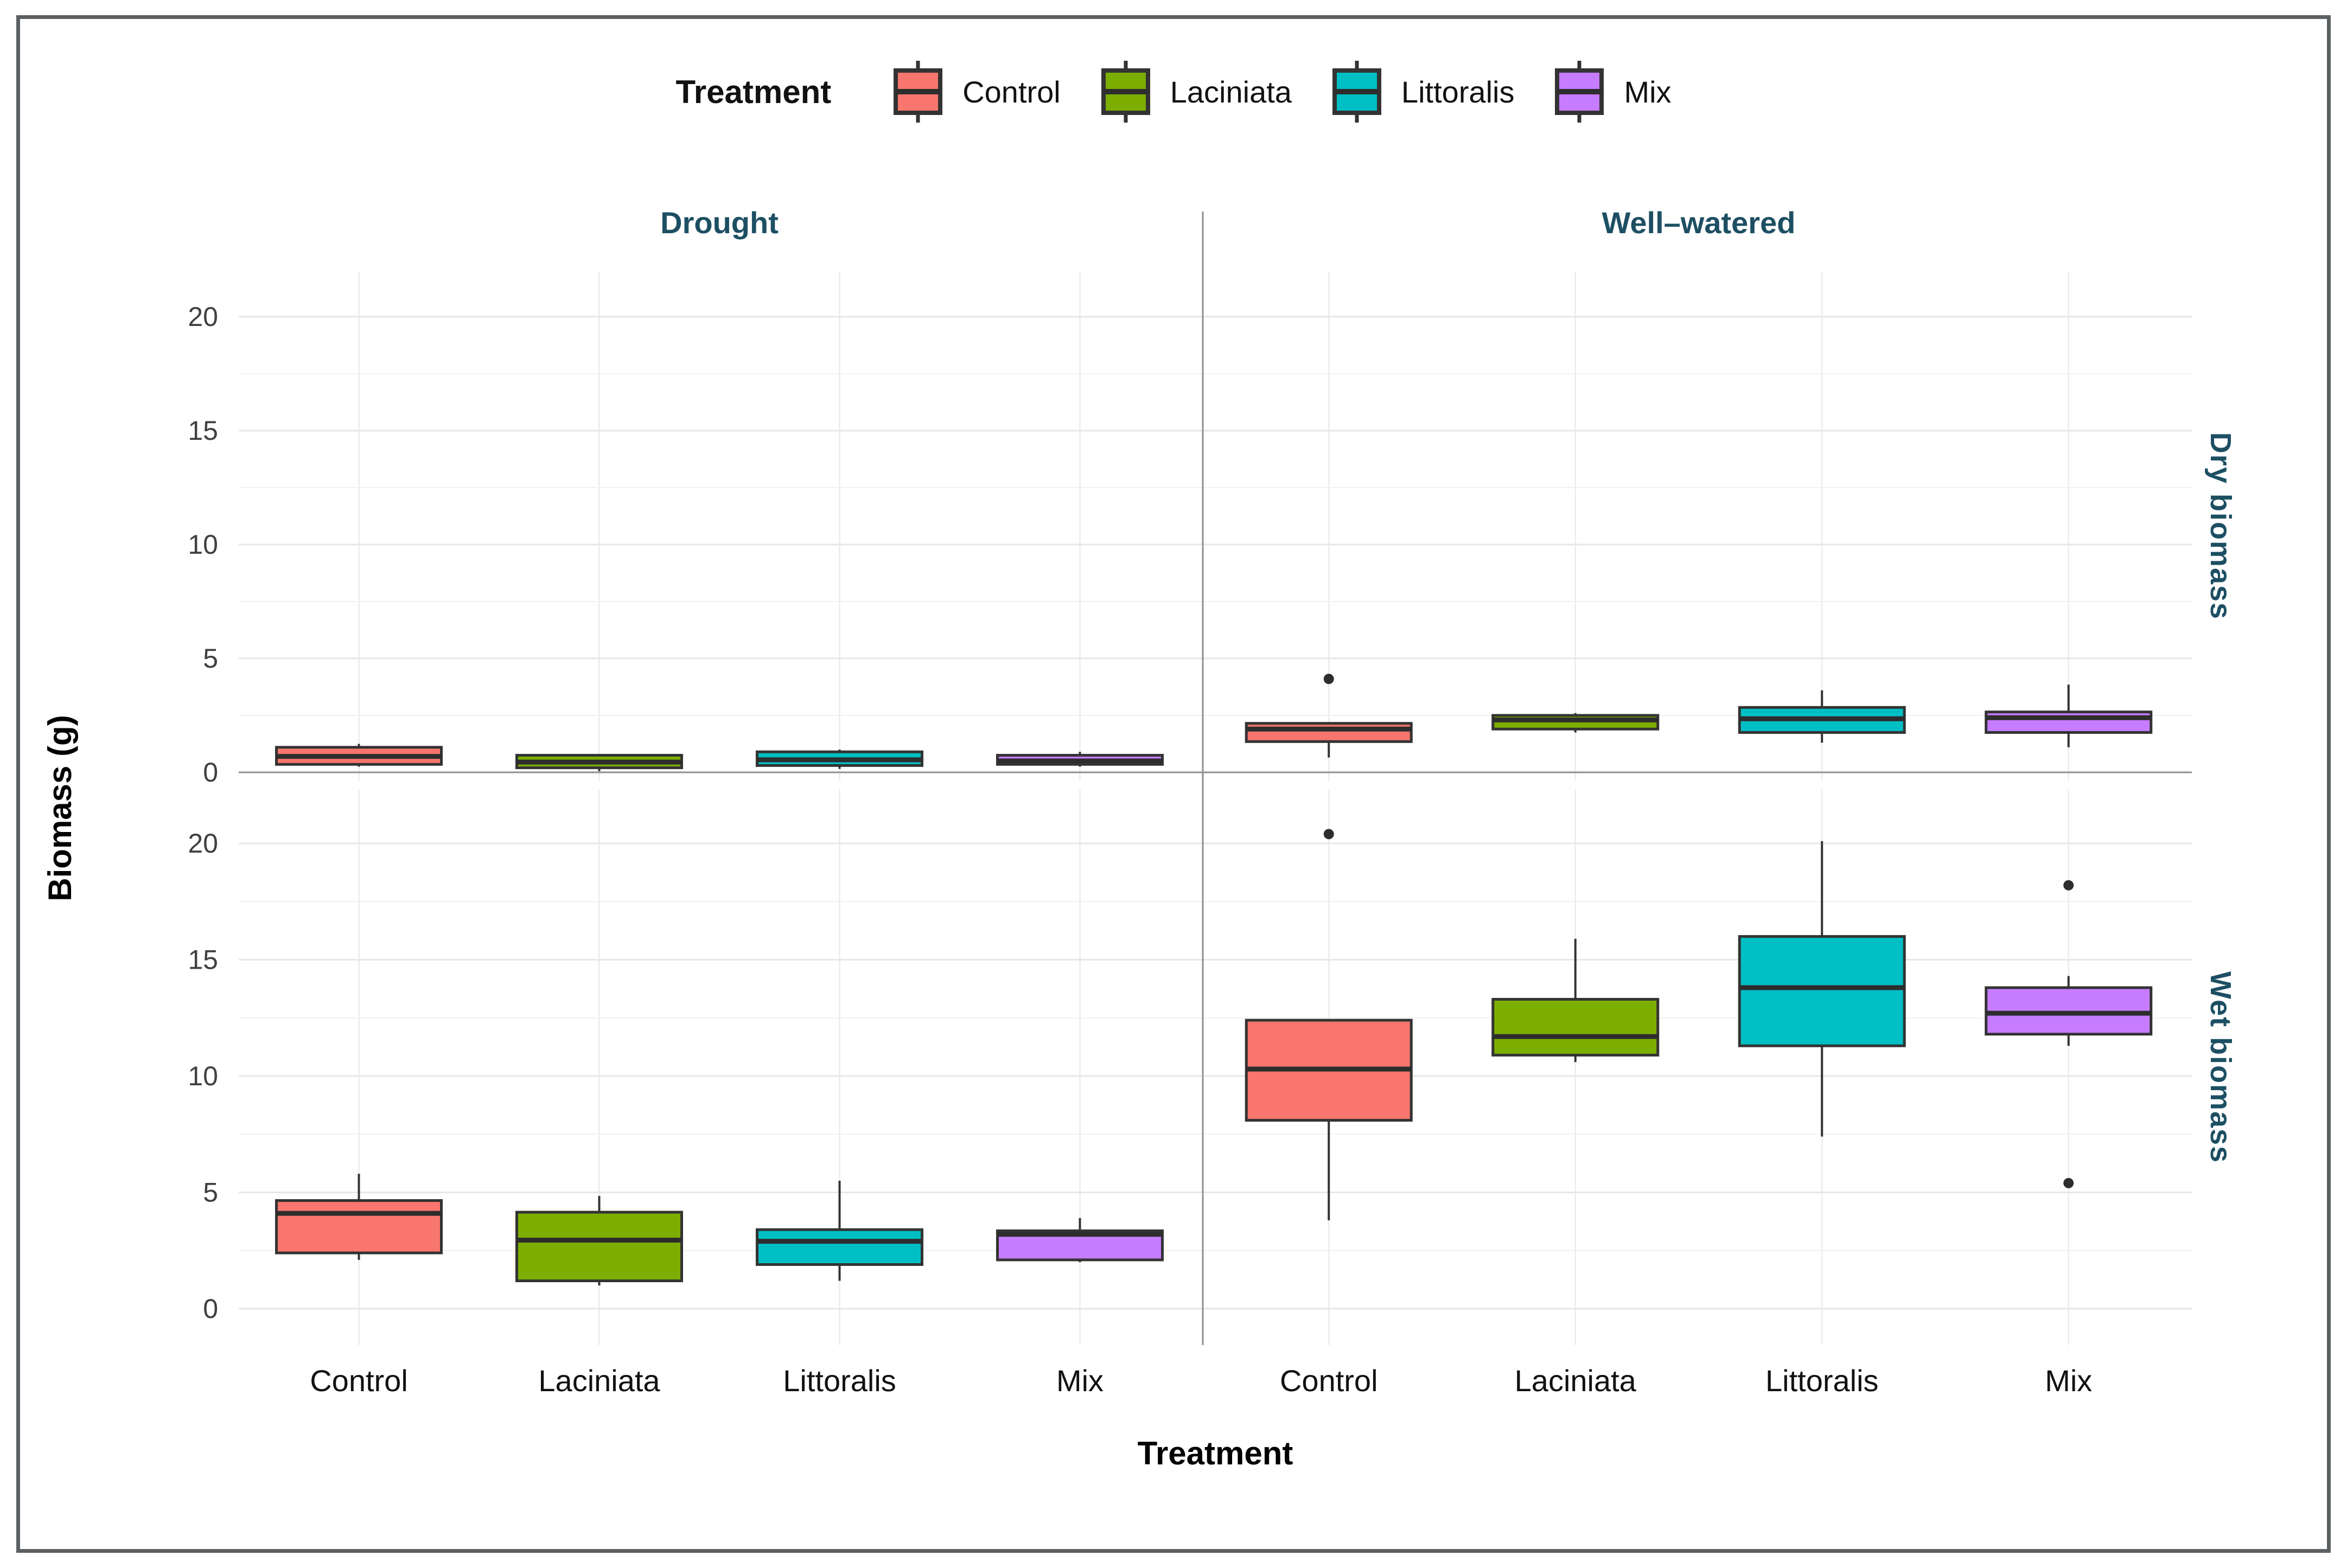 Image resolution: width=2347 pixels, height=1568 pixels. I want to click on legend-item-control: Control, so click(977, 92).